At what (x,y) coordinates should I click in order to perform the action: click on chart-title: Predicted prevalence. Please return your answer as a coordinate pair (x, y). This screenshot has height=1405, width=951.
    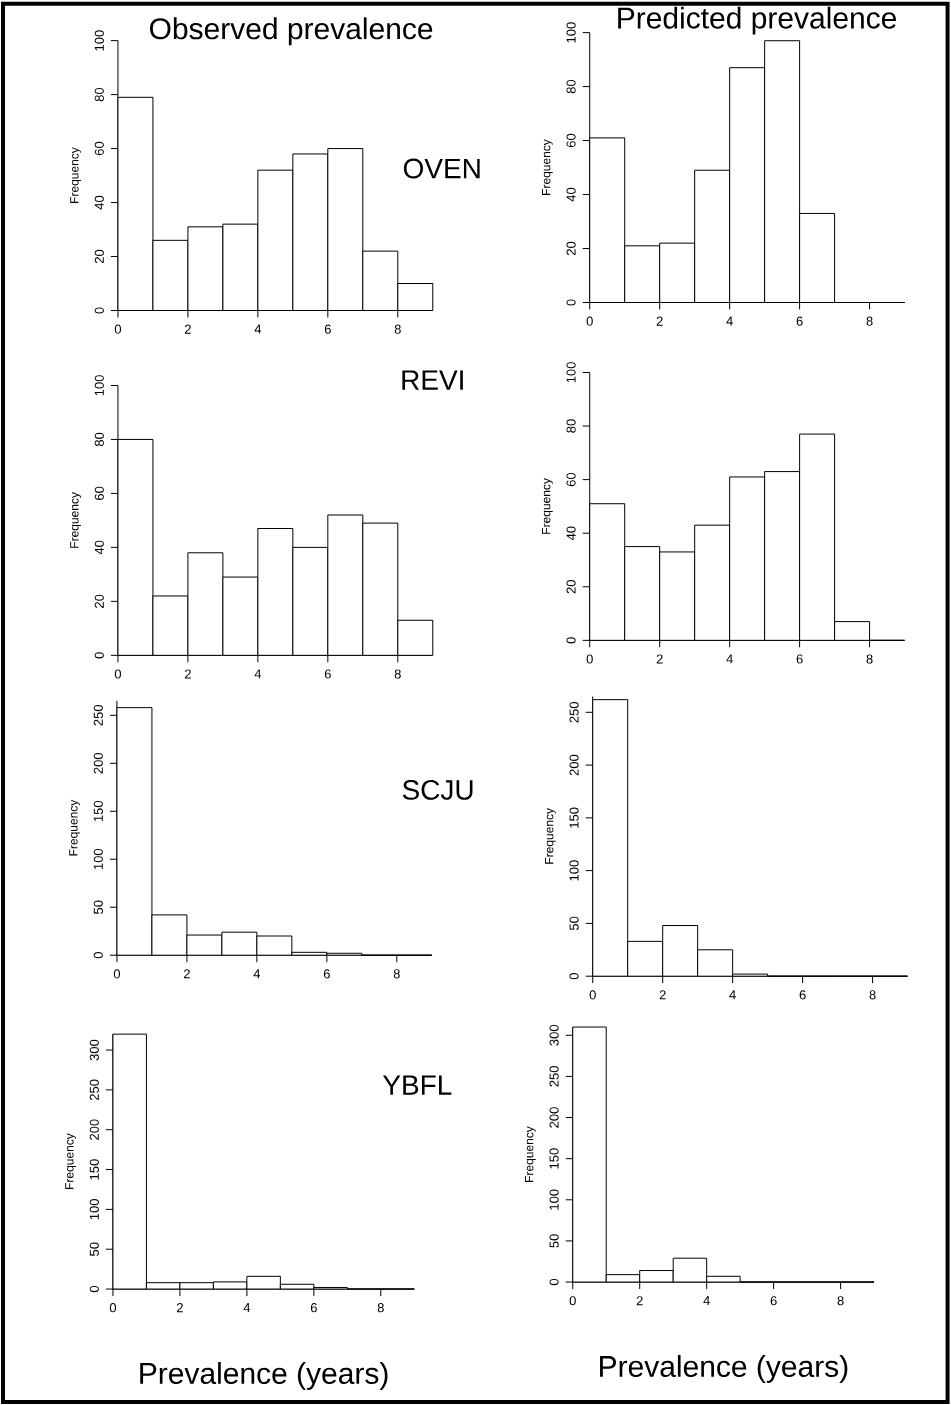
    Looking at the image, I should click on (757, 20).